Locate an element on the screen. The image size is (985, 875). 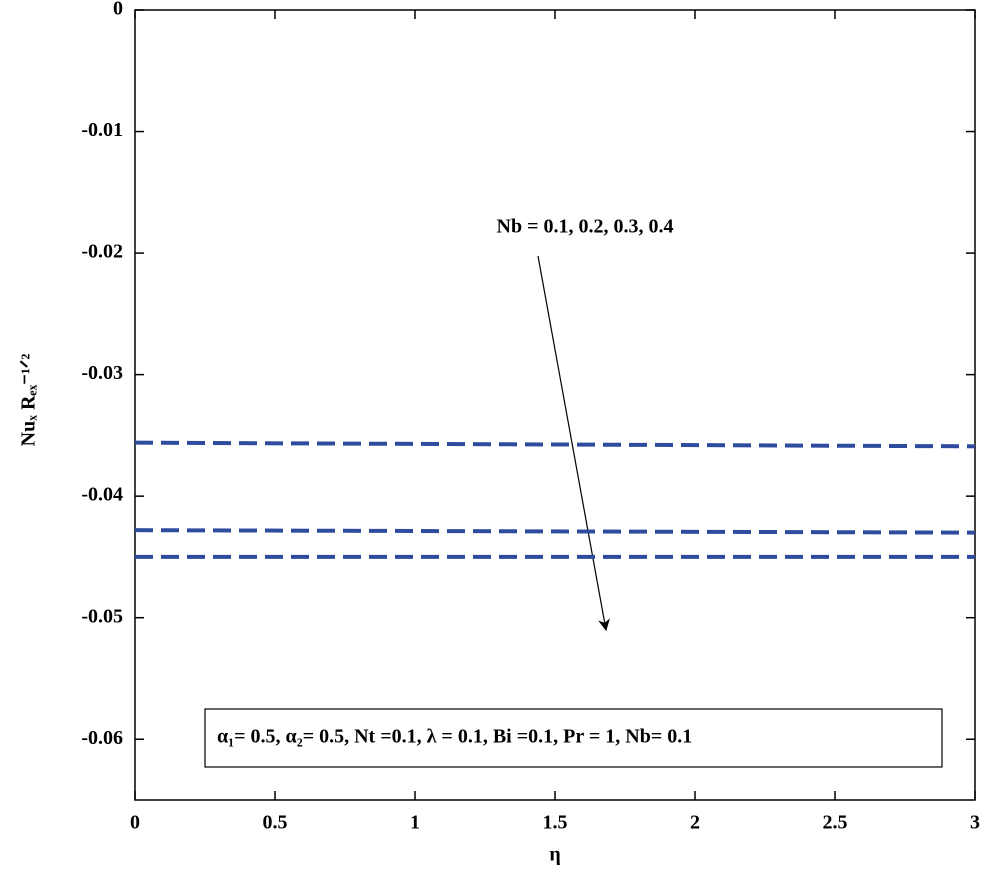
x-tick-label: 1 is located at coordinates (415, 823).